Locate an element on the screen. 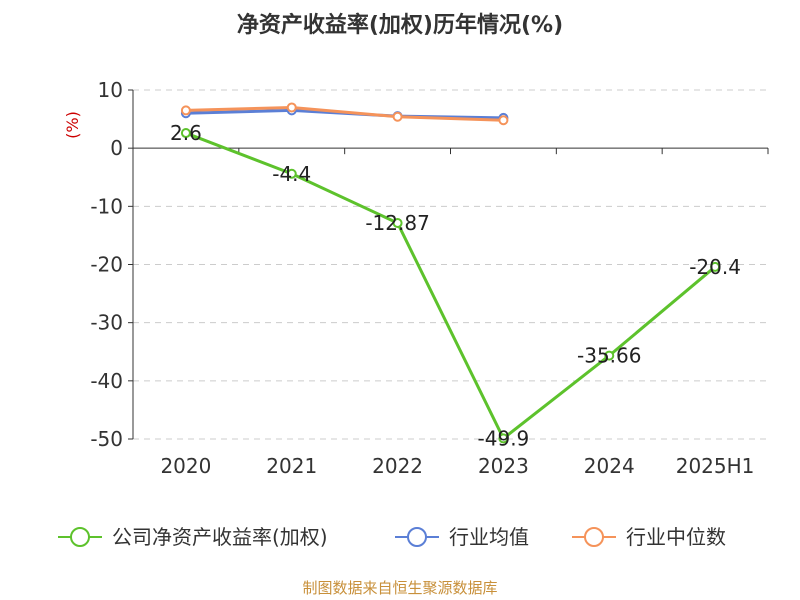  x-tick-label: 2025H1 is located at coordinates (715, 466).